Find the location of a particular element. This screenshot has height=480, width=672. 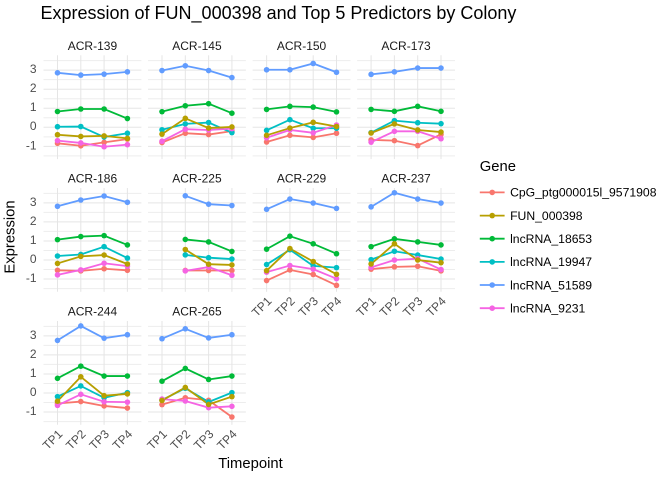

svg-text: ACR-229 is located at coordinates (302, 179).